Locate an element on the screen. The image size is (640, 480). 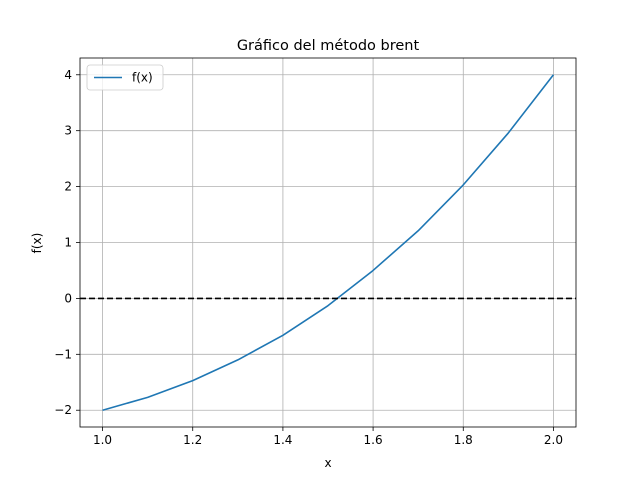
x-tick-label: 1.2 is located at coordinates (192, 440).